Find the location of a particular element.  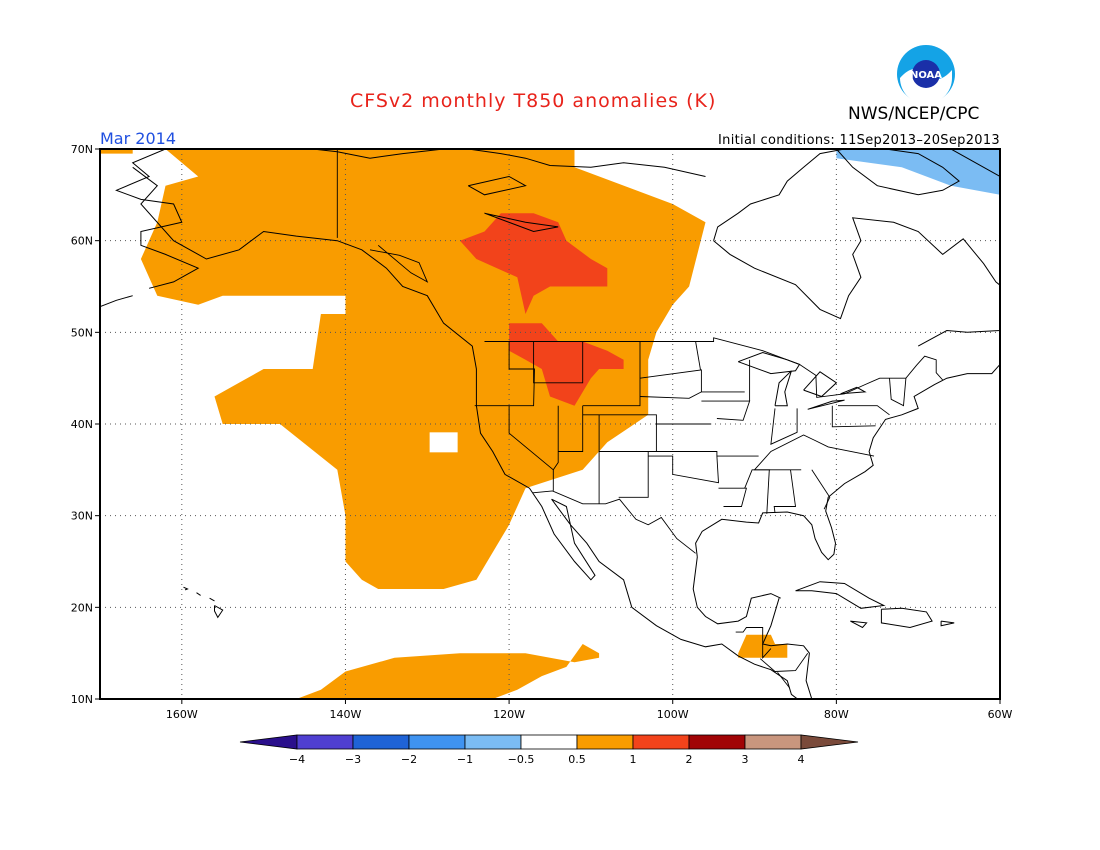

colorbar-label: 0.5 is located at coordinates (577, 759).